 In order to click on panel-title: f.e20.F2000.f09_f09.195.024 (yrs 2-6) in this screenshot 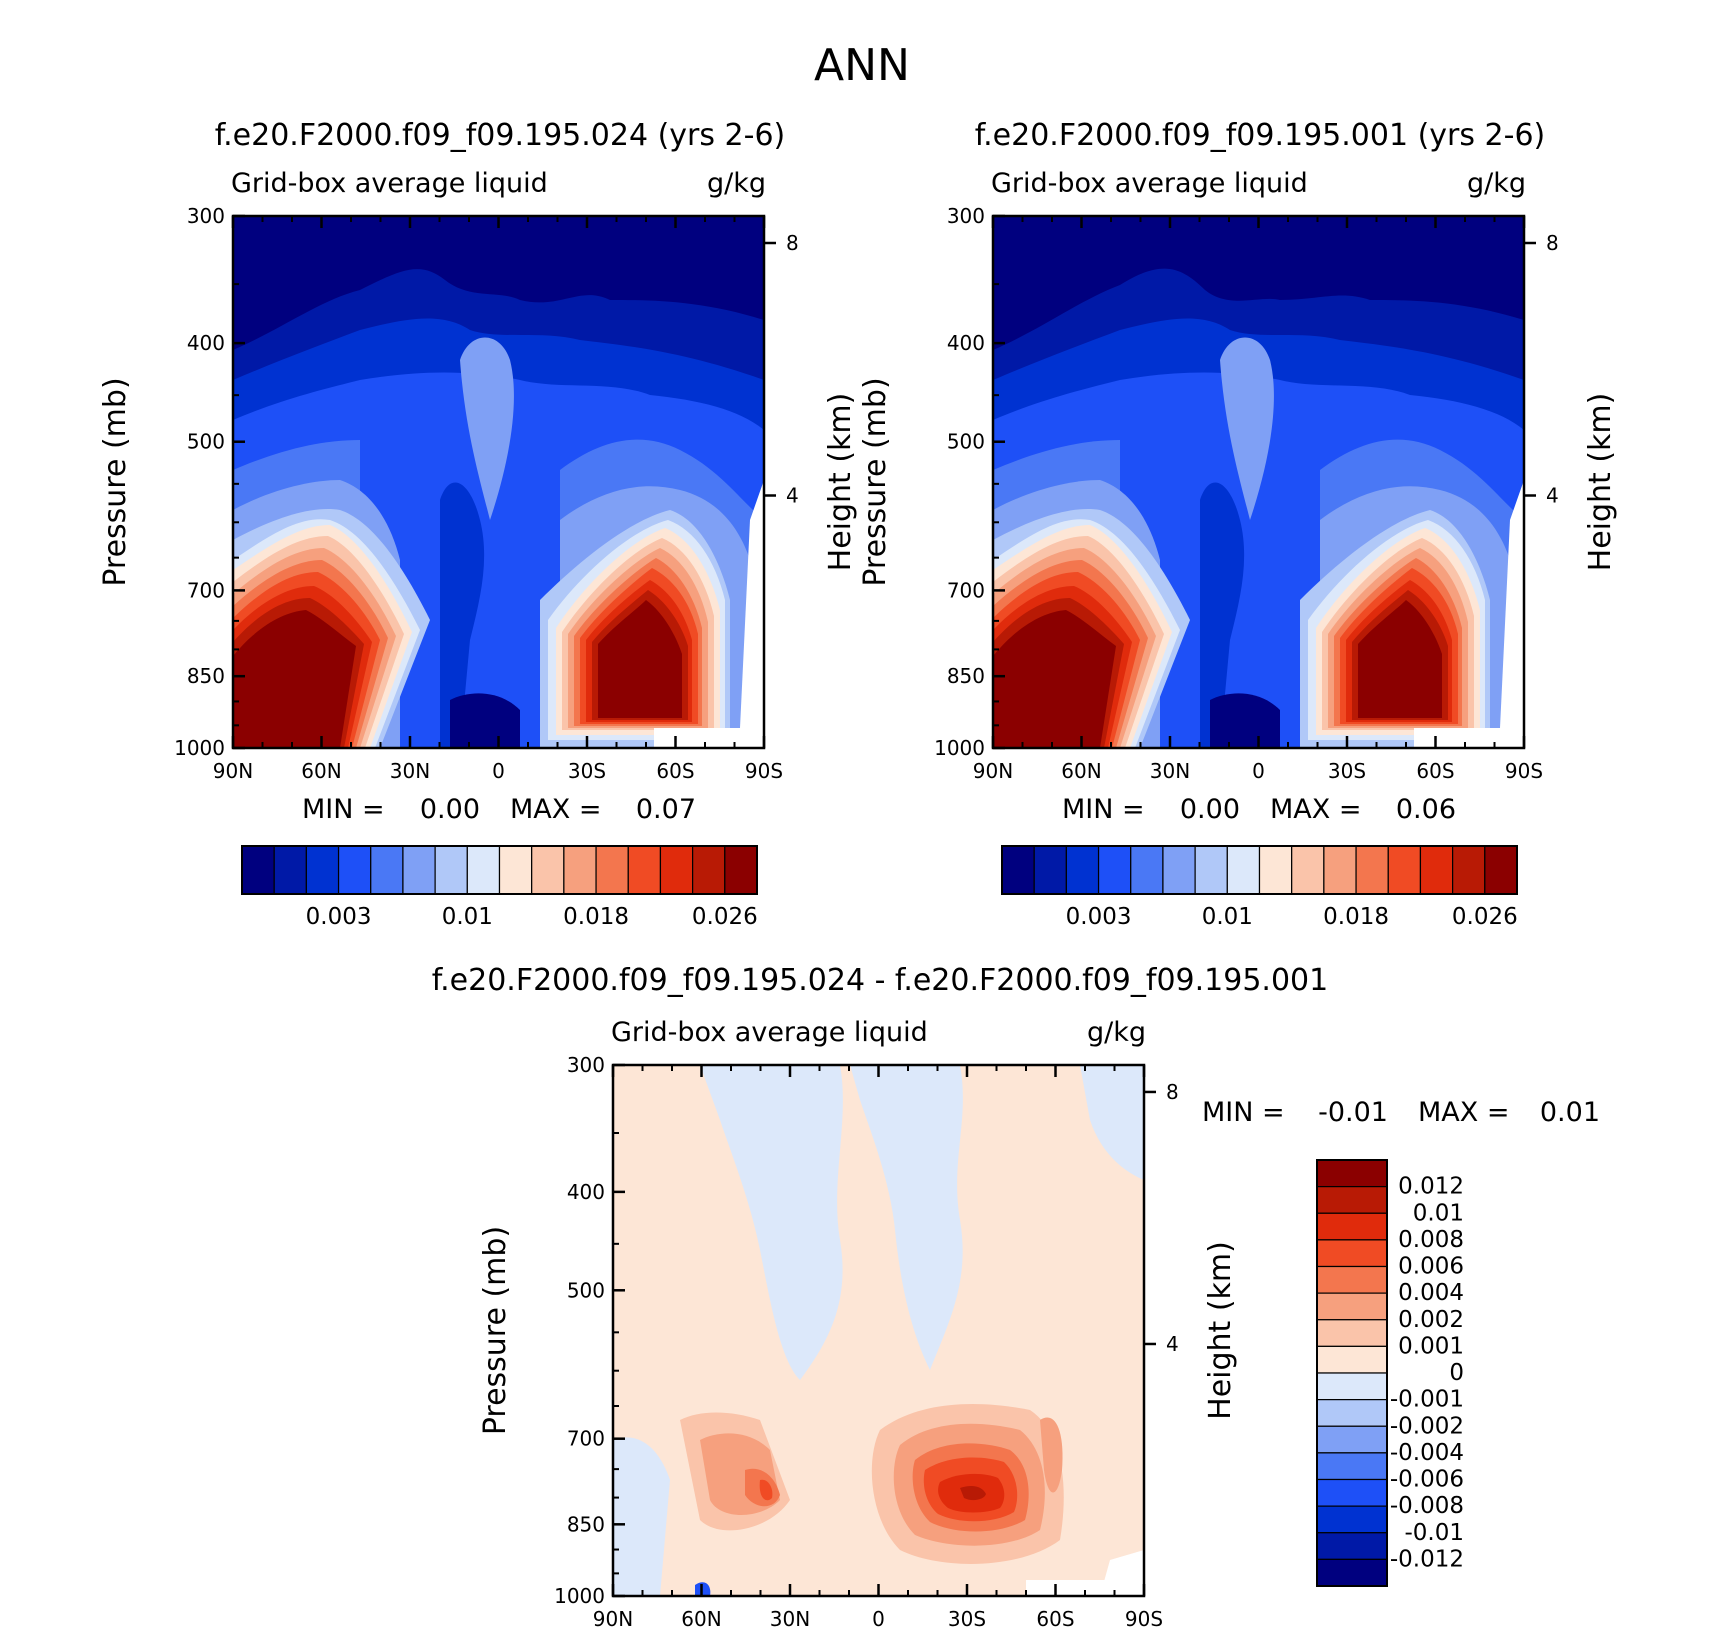, I will do `click(500, 135)`.